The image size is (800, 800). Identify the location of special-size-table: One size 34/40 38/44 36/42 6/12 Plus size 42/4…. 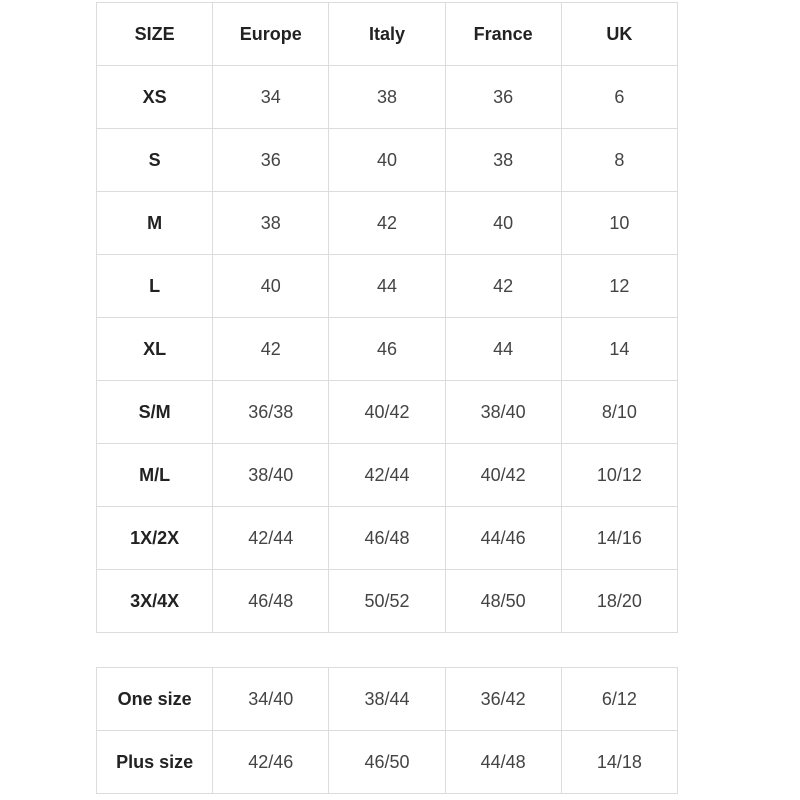
(387, 730).